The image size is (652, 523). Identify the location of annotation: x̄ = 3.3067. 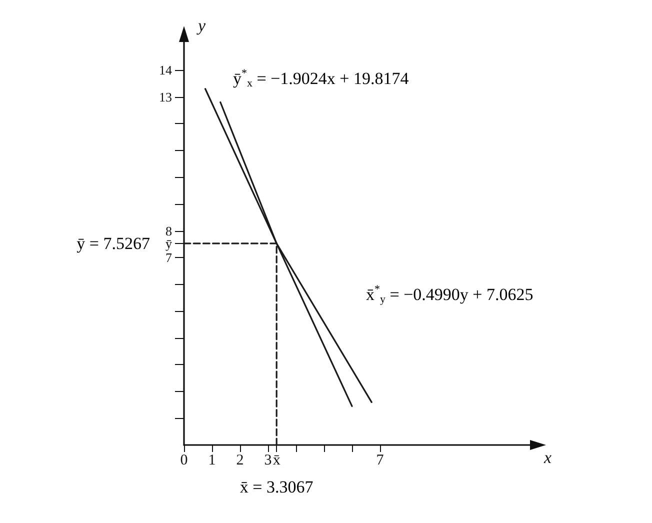
(277, 487).